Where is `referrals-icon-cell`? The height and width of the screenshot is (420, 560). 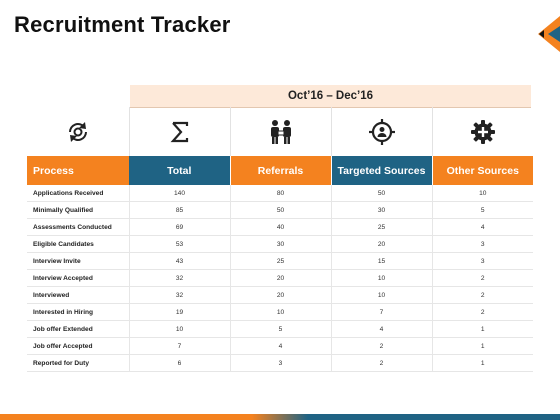
referrals-icon-cell is located at coordinates (280, 131).